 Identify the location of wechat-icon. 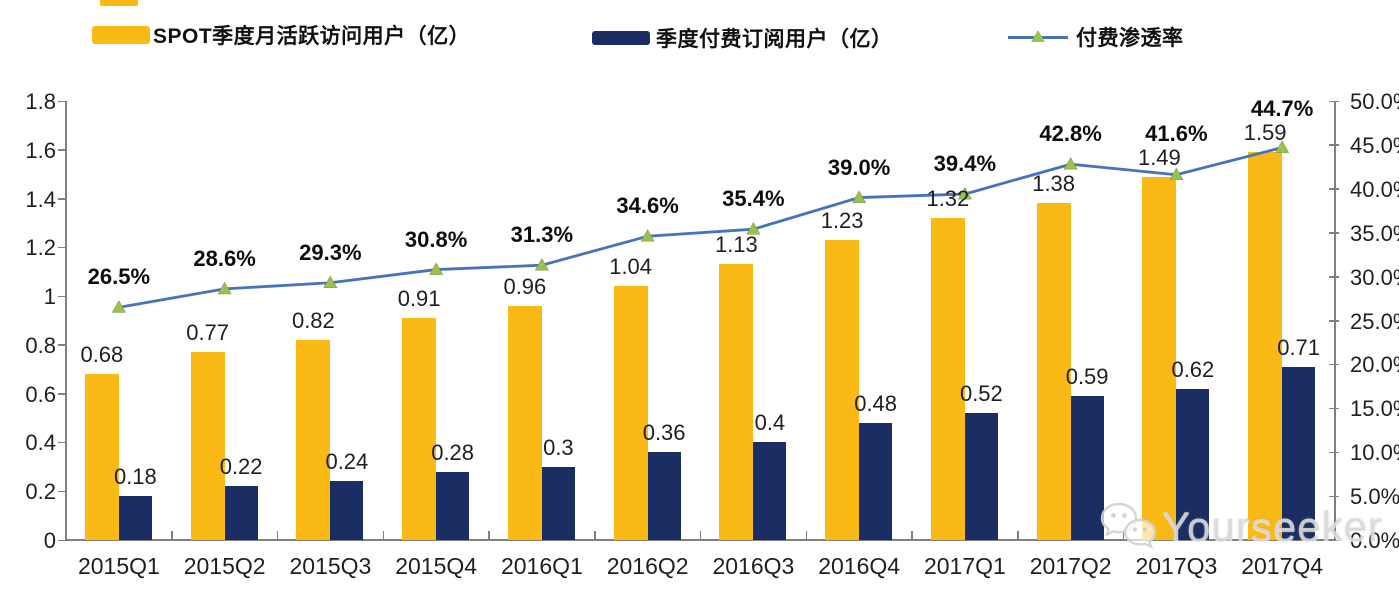
(1128, 526).